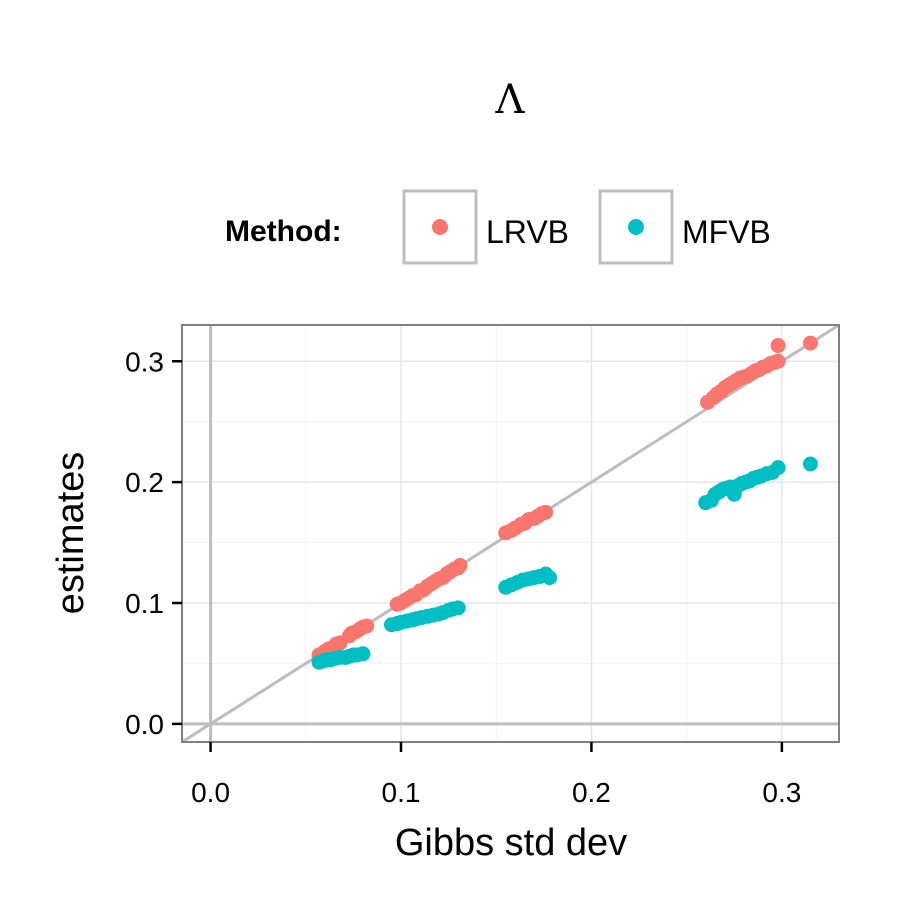 The height and width of the screenshot is (900, 900). What do you see at coordinates (210, 792) in the screenshot?
I see `x-tick-label: 0.0` at bounding box center [210, 792].